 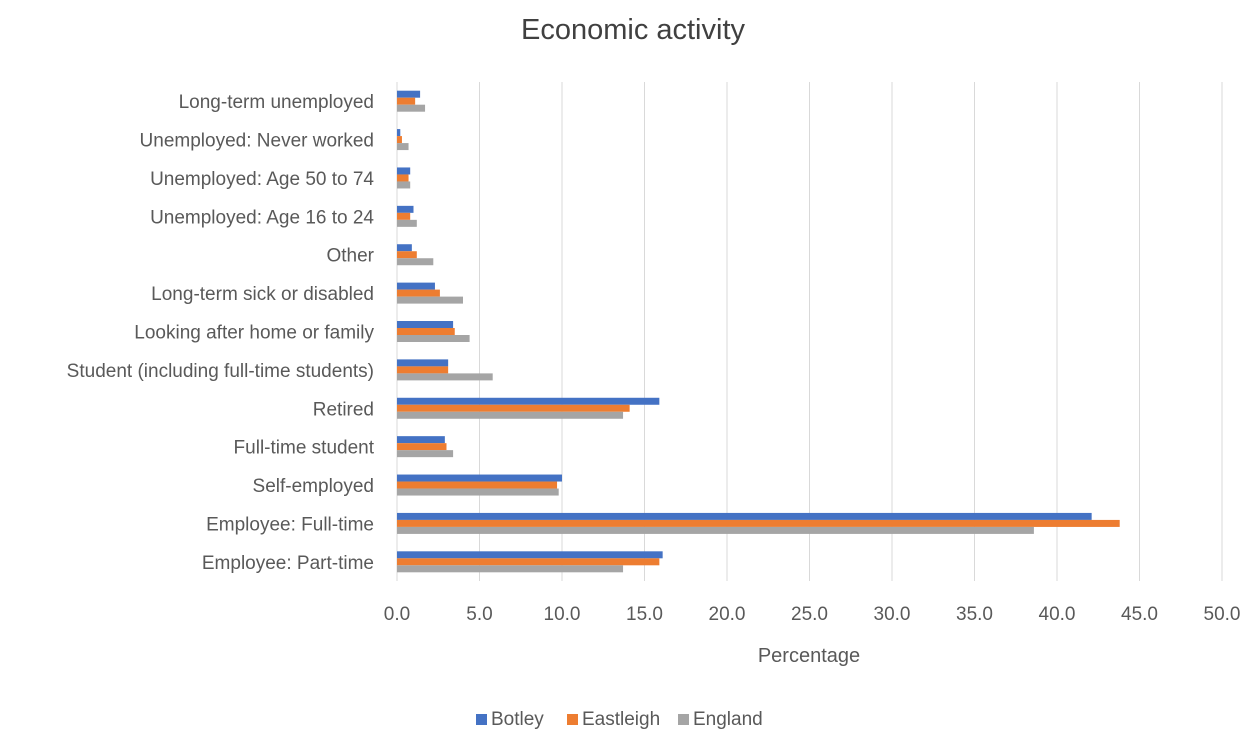 What do you see at coordinates (262, 179) in the screenshot?
I see `category-label: Unemployed: Age 50 to 74` at bounding box center [262, 179].